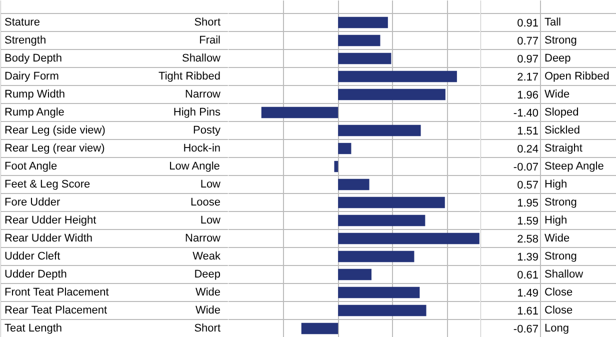  Describe the element at coordinates (25, 40) in the screenshot. I see `y-tick-label: Strength` at that location.